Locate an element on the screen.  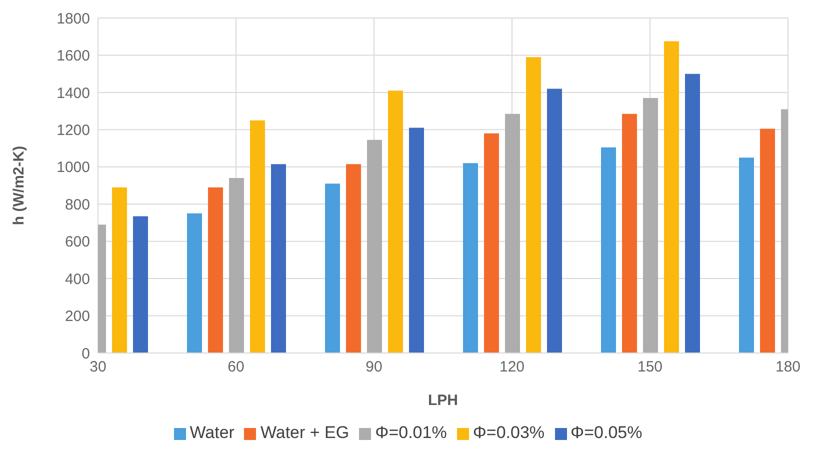
x-tick-label: 150 is located at coordinates (650, 367).